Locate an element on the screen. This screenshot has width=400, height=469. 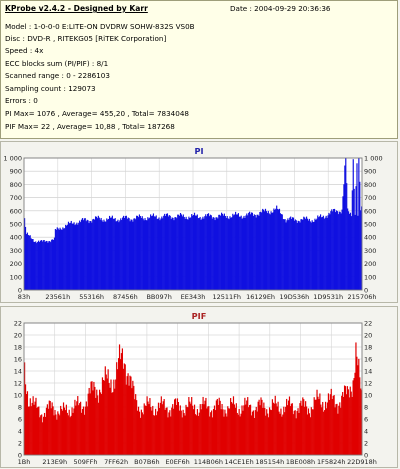
y-tick-label: 8 is located at coordinates (20, 408).